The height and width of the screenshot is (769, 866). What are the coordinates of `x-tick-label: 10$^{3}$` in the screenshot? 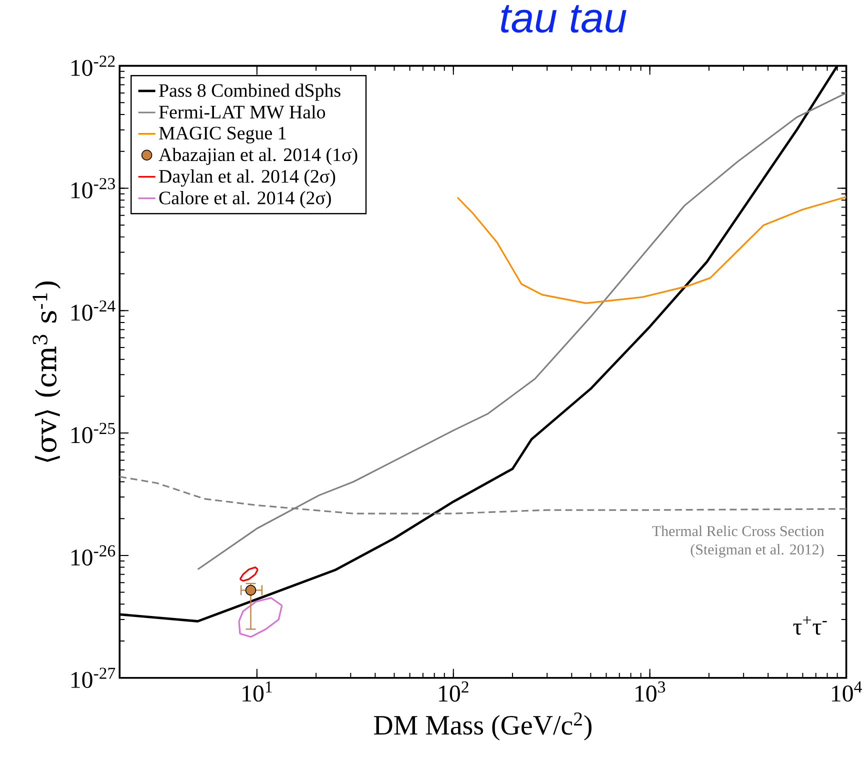 It's located at (651, 692).